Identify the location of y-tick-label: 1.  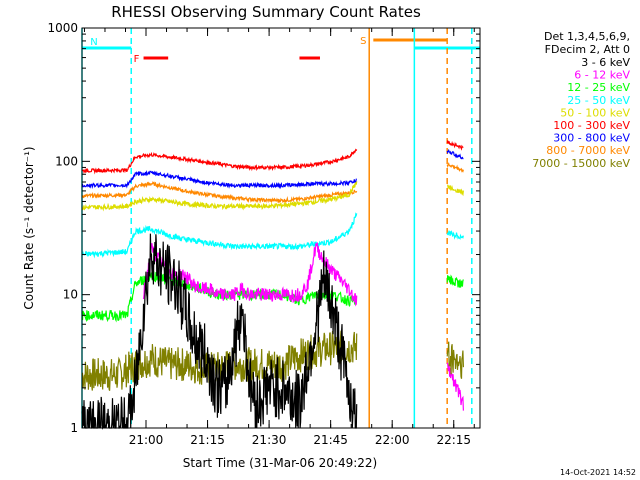
(74, 428).